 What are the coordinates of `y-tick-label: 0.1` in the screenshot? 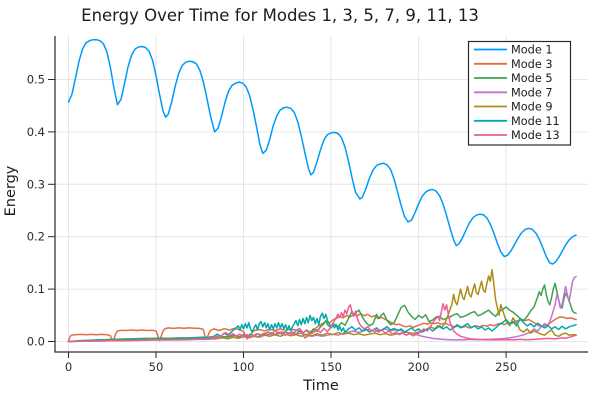 It's located at (36, 289).